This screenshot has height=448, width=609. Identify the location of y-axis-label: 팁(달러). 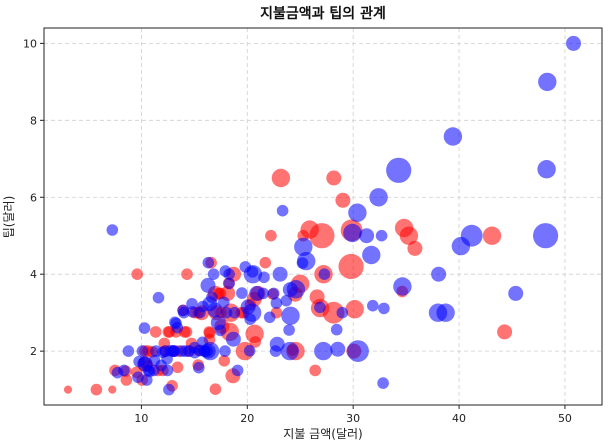
(9, 217).